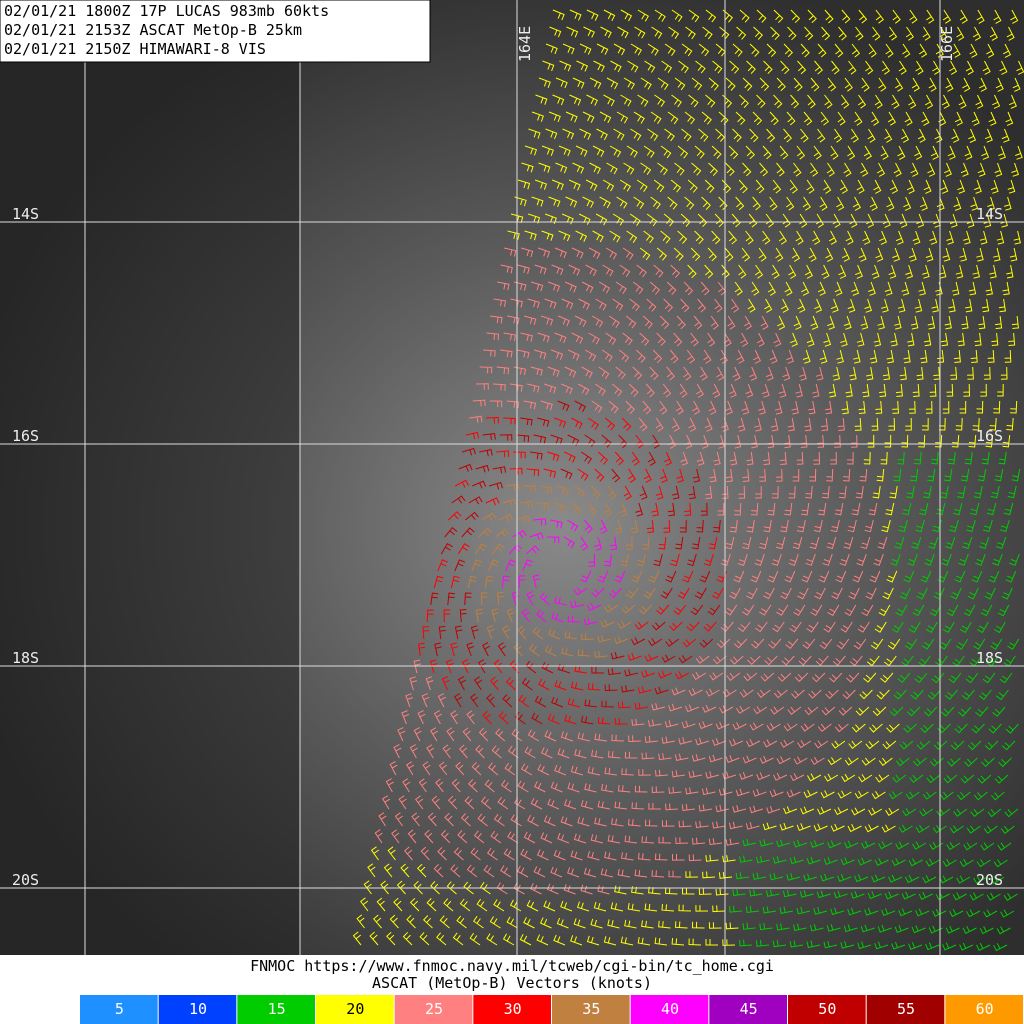  What do you see at coordinates (512, 983) in the screenshot?
I see `footer-caption: ASCAT (MetOp-B) Vectors (knots)` at bounding box center [512, 983].